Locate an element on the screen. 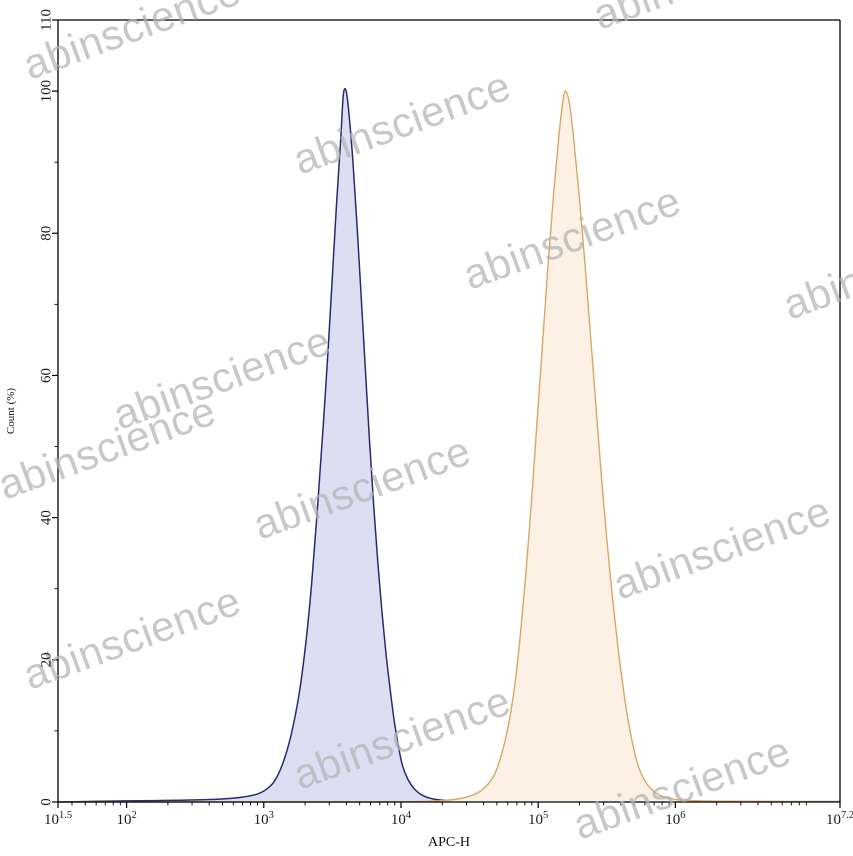  x-tick-label: 10⁵ is located at coordinates (538, 819).